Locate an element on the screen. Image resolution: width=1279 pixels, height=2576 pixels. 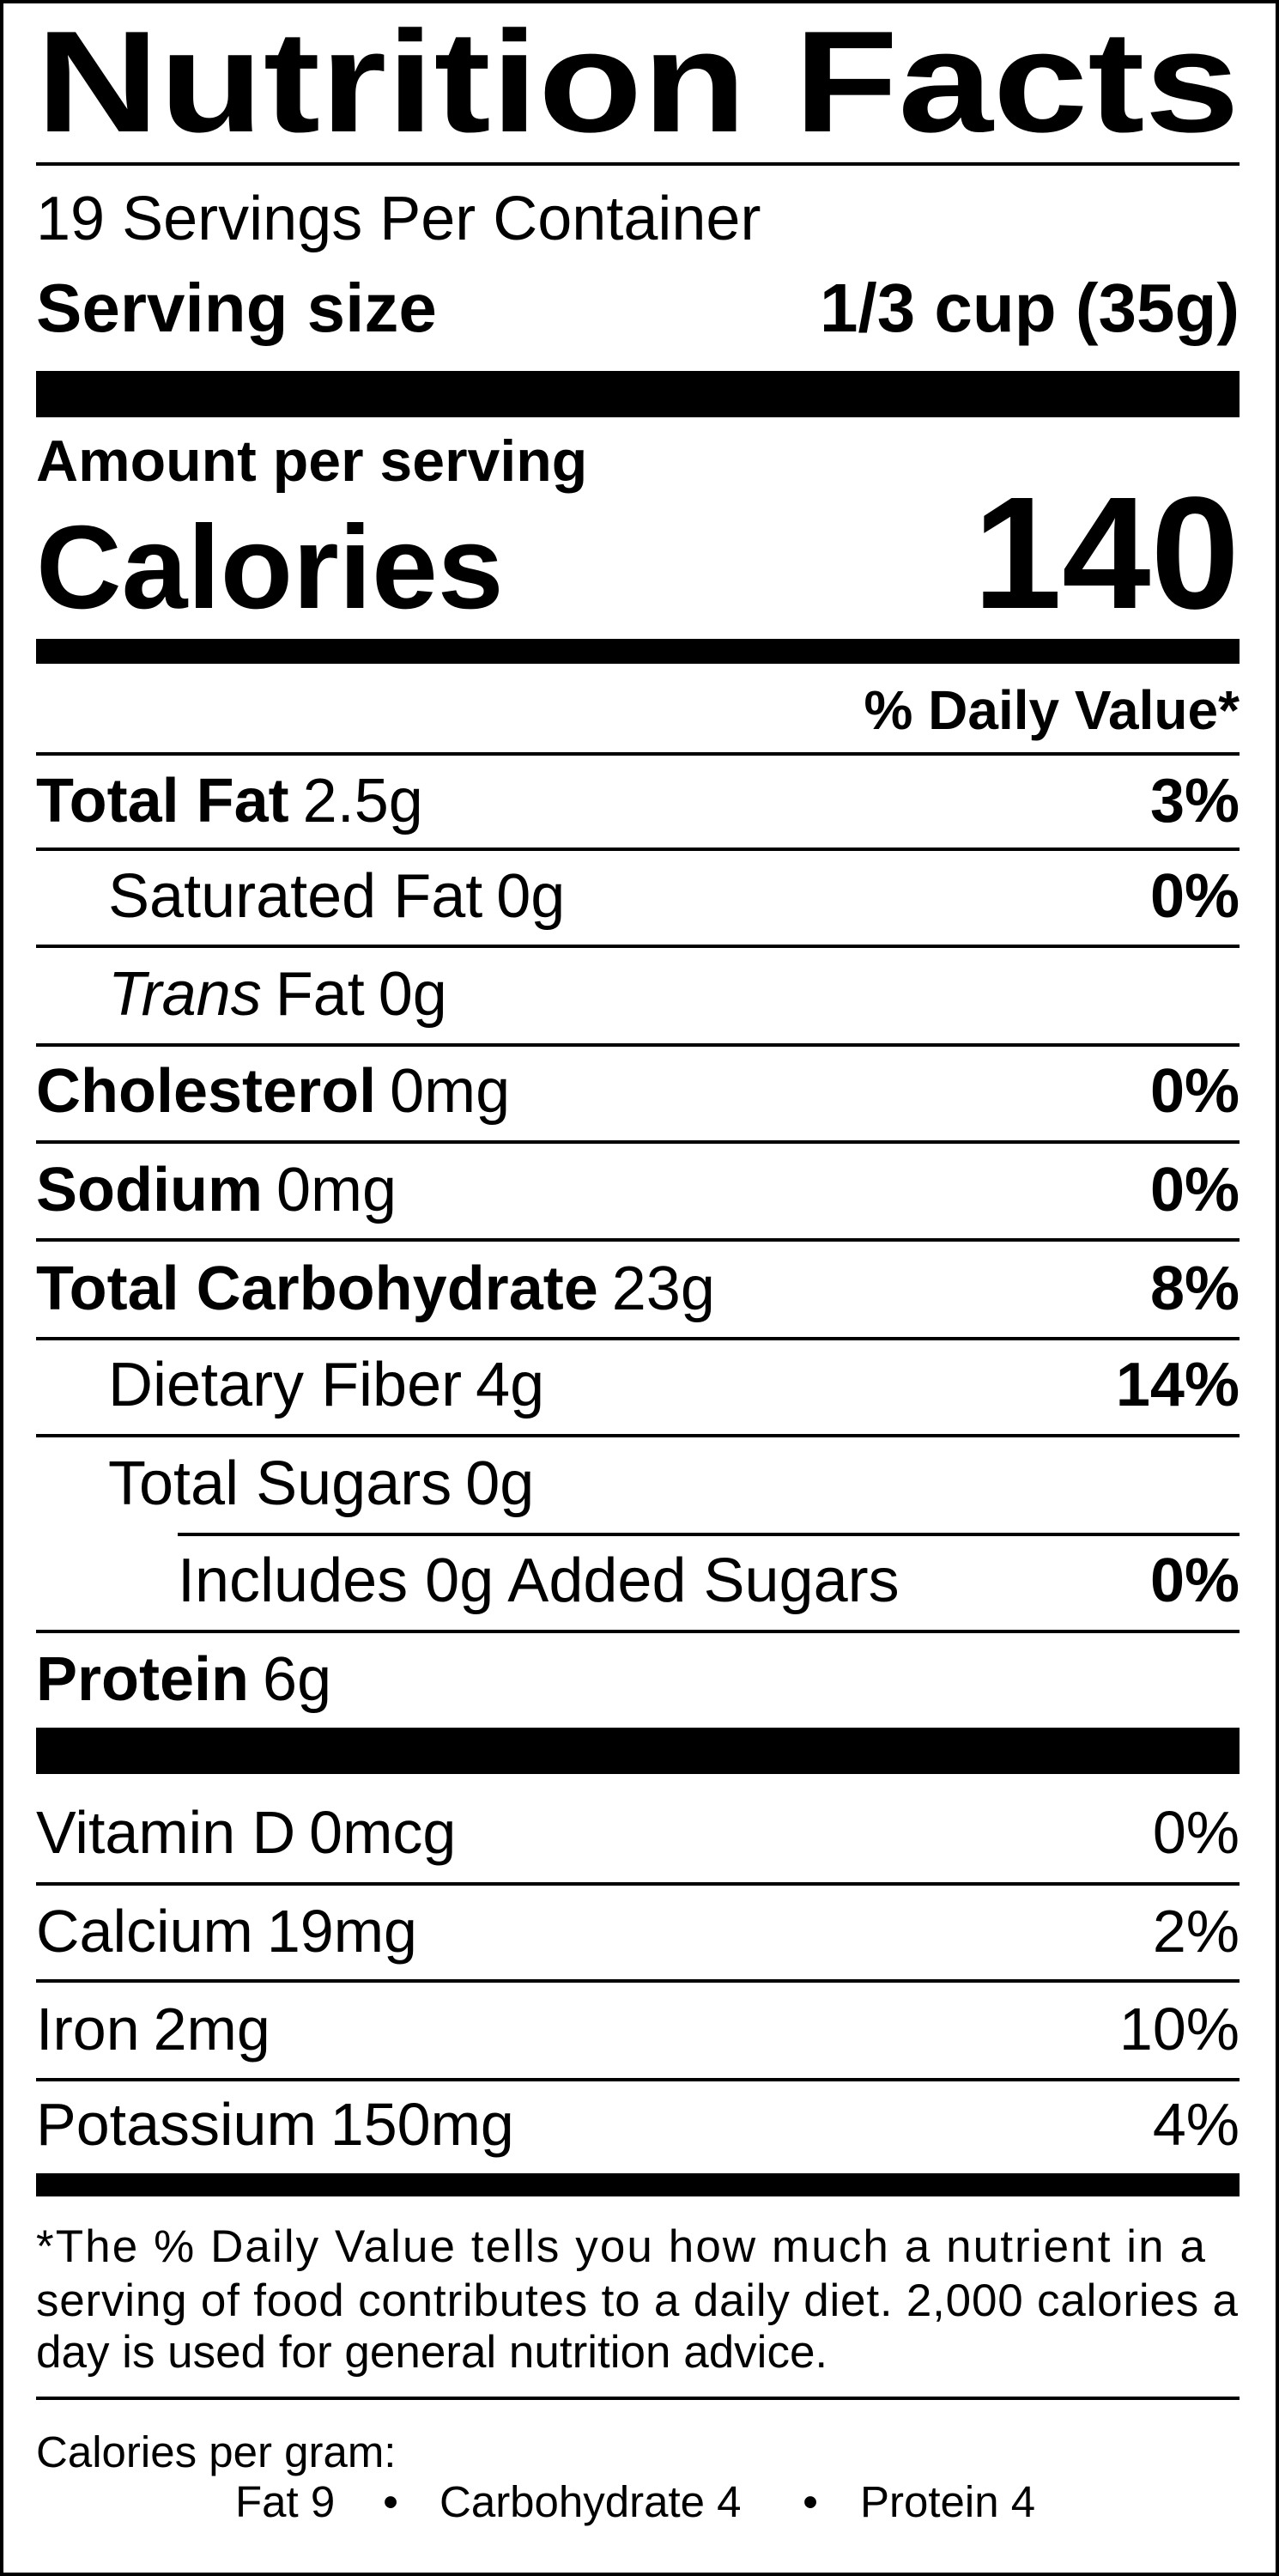
nutrient-name: Saturated Fat is located at coordinates (295, 896).